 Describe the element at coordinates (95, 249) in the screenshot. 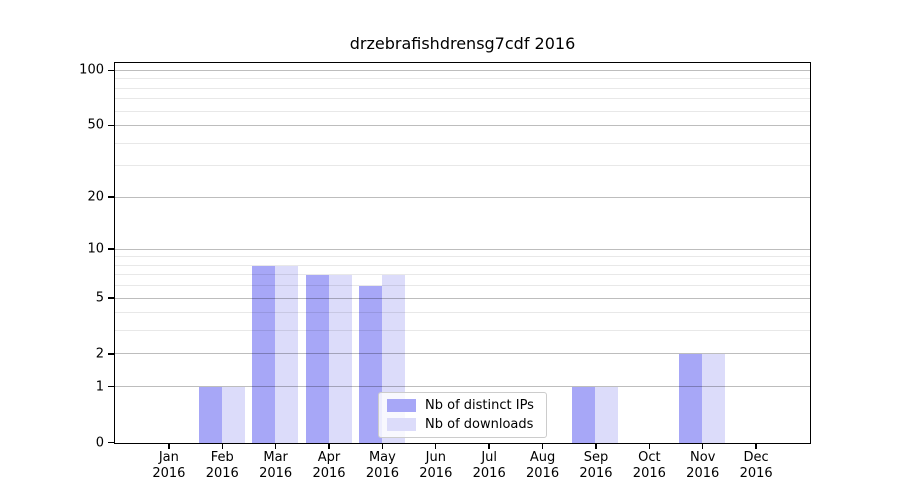

I see `y-tick-label: 10` at that location.